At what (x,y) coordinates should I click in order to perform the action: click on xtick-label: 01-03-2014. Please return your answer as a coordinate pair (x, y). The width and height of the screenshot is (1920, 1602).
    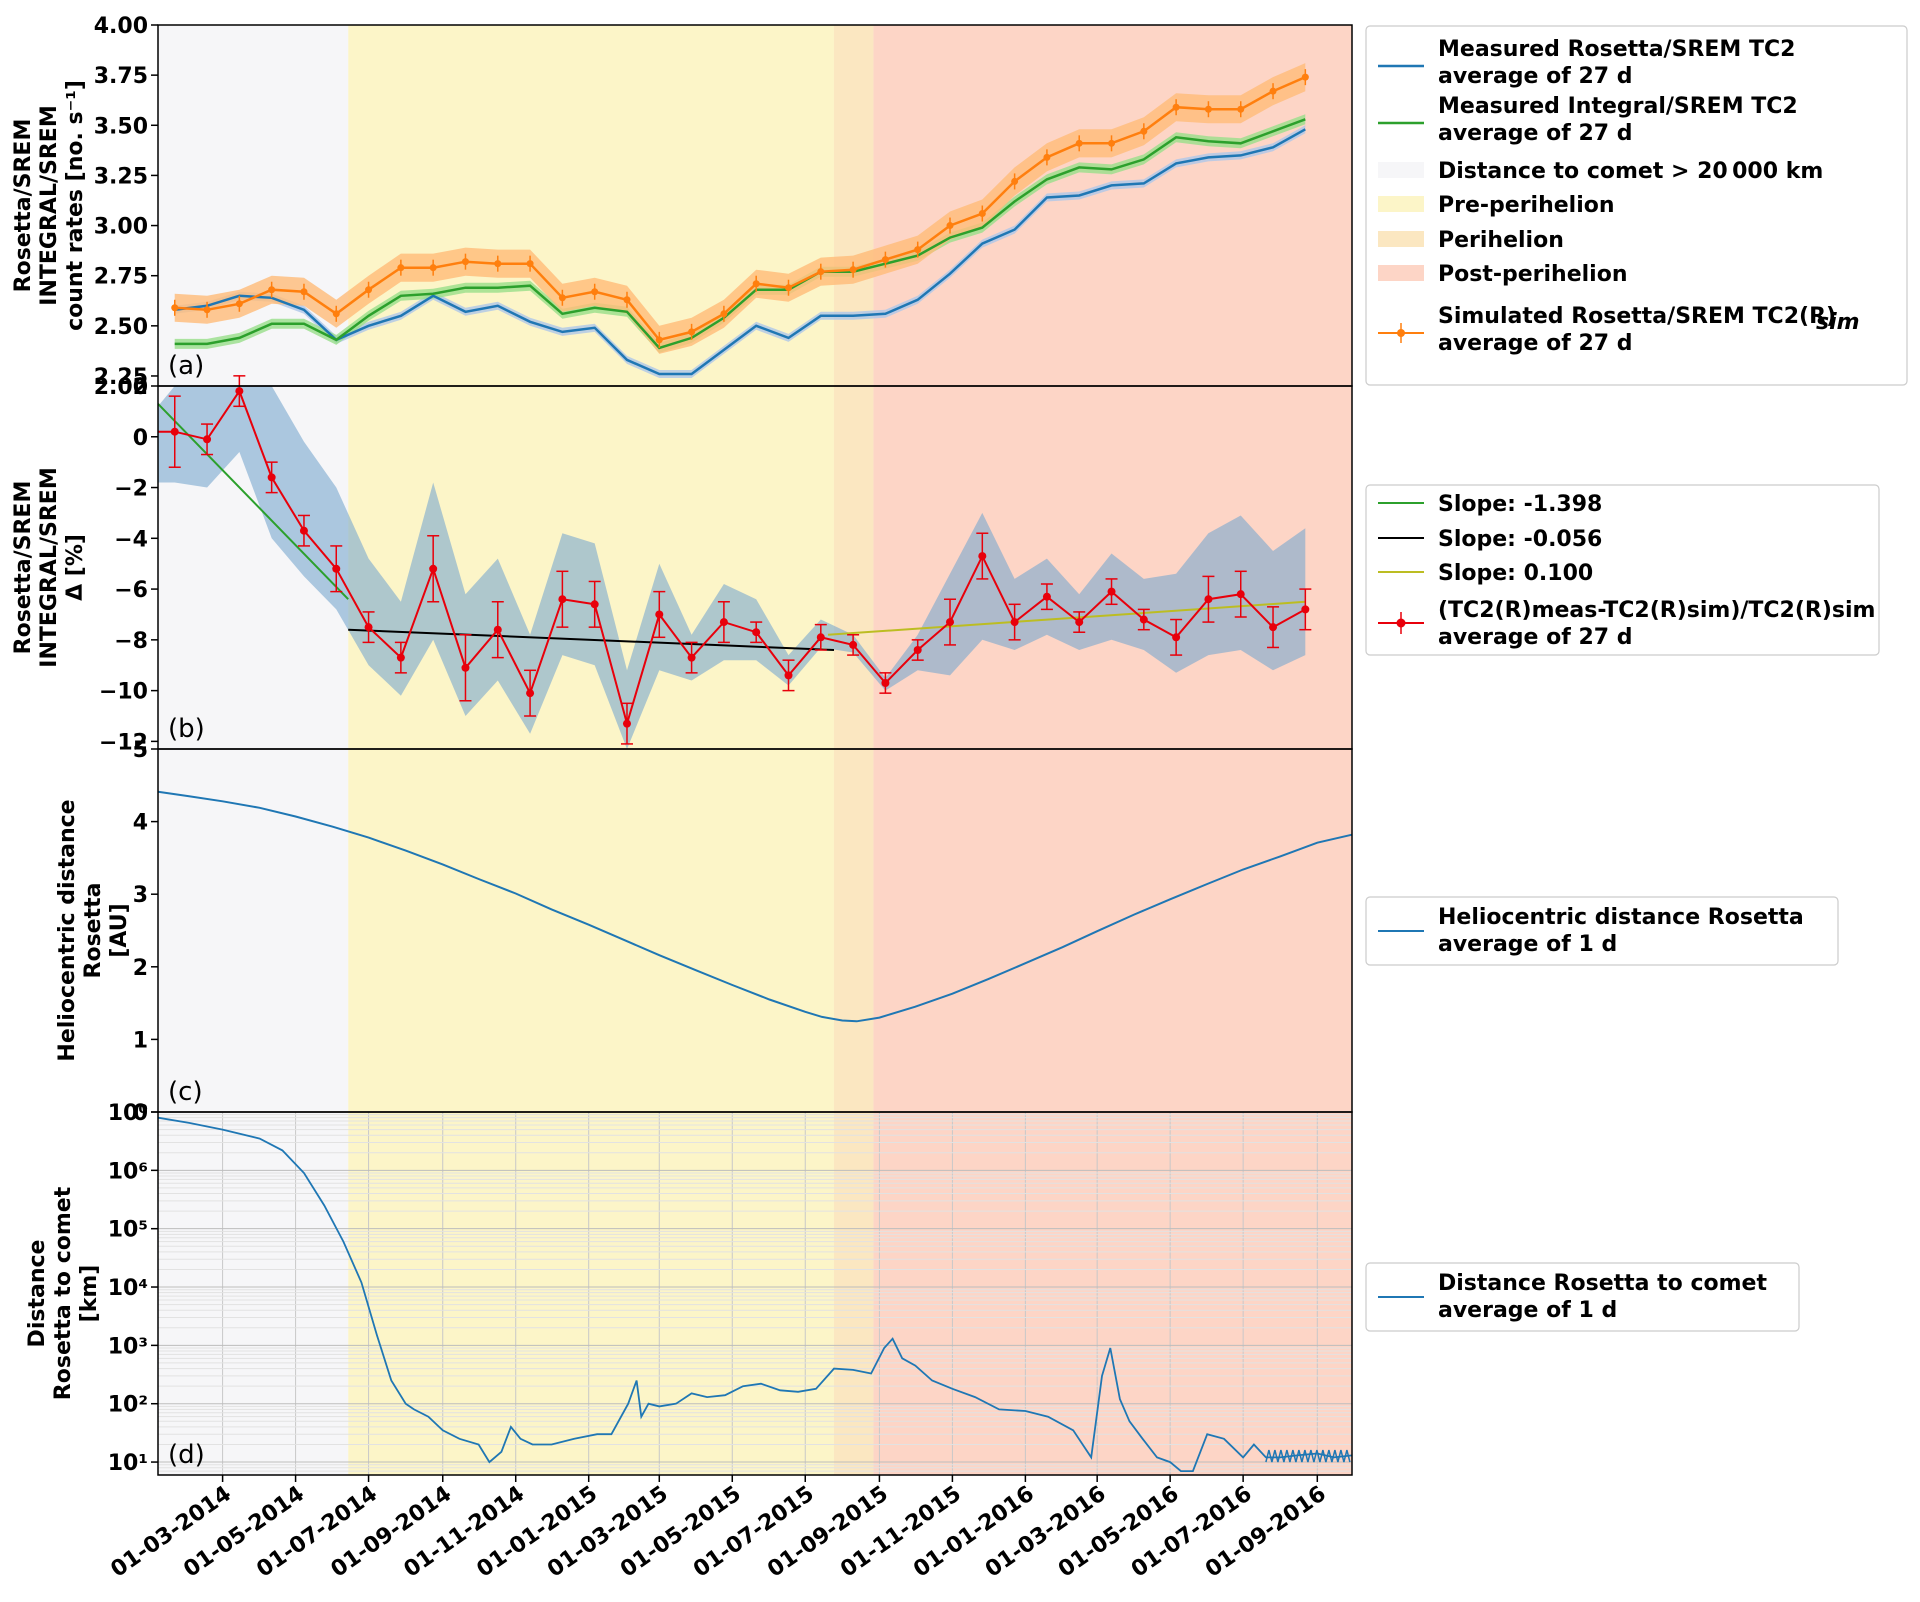
    Looking at the image, I should click on (171, 1531).